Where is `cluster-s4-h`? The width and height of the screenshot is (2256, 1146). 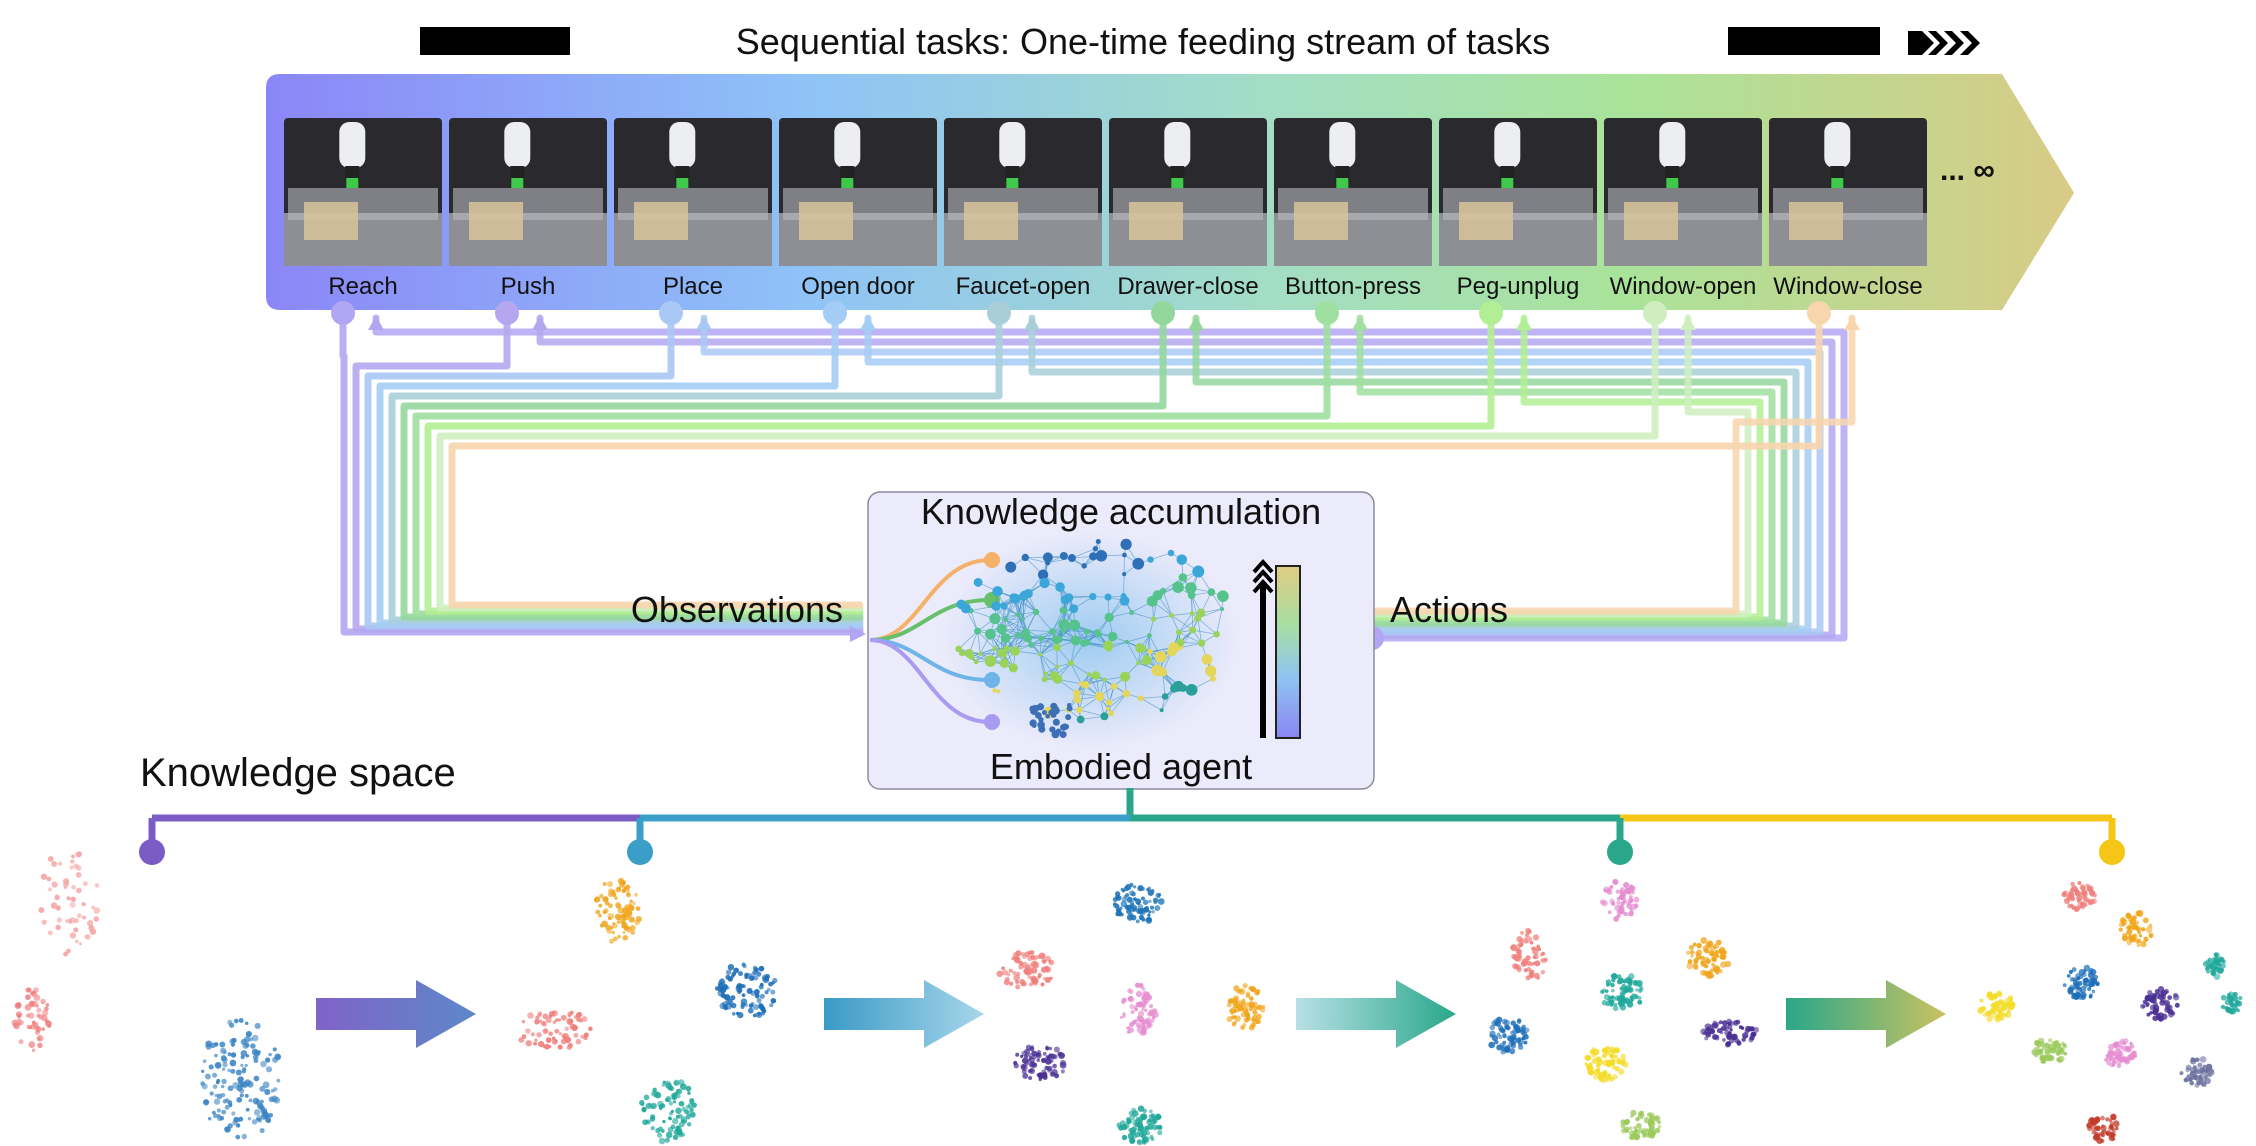
cluster-s4-h is located at coordinates (1641, 1125).